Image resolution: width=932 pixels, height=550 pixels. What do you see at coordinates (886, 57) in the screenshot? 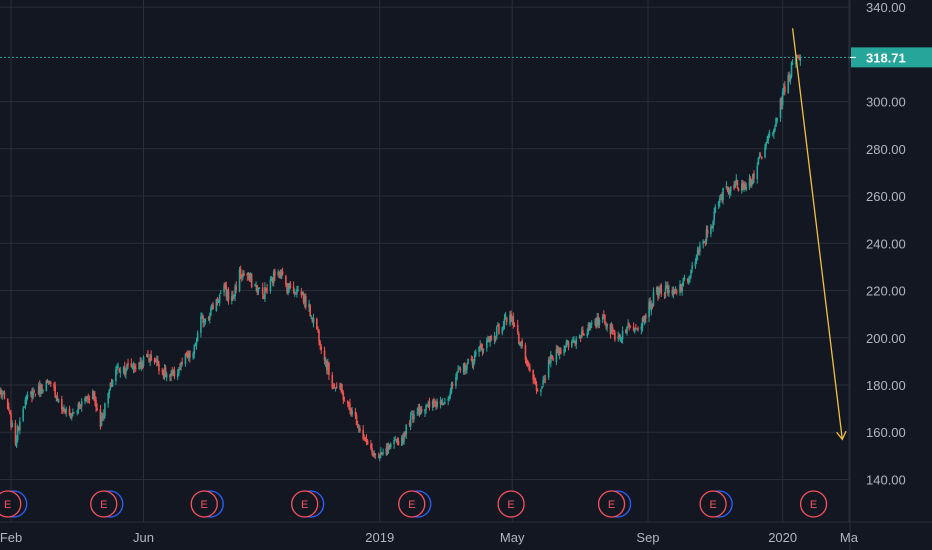
I see `last-price-label: 318.71` at bounding box center [886, 57].